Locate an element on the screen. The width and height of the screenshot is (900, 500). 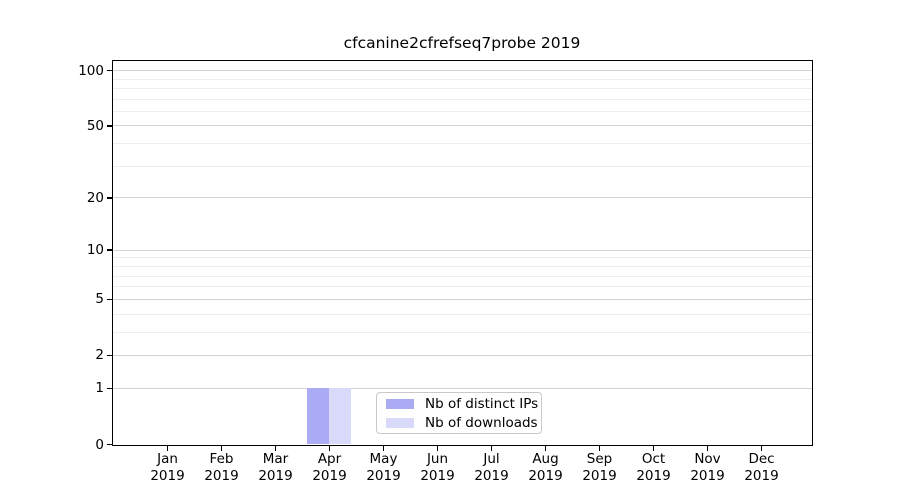
y-tick-label: 20 is located at coordinates (95, 197).